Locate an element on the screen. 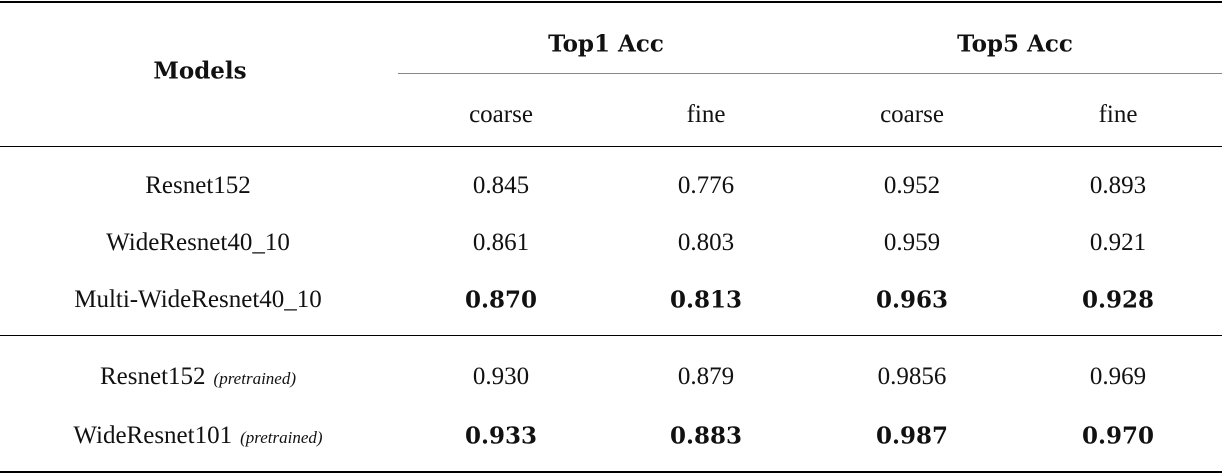  top5-header: Top5 Acc is located at coordinates (1015, 44).